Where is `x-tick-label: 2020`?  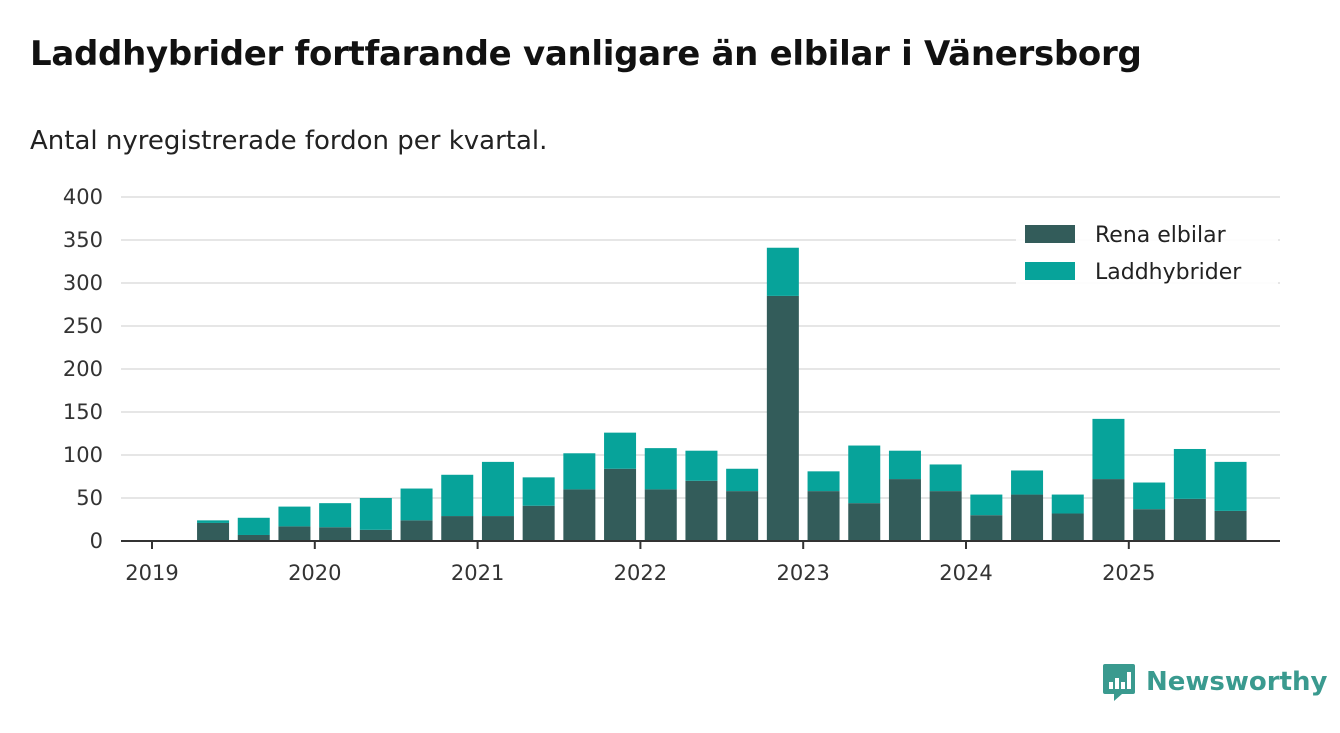 x-tick-label: 2020 is located at coordinates (314, 573).